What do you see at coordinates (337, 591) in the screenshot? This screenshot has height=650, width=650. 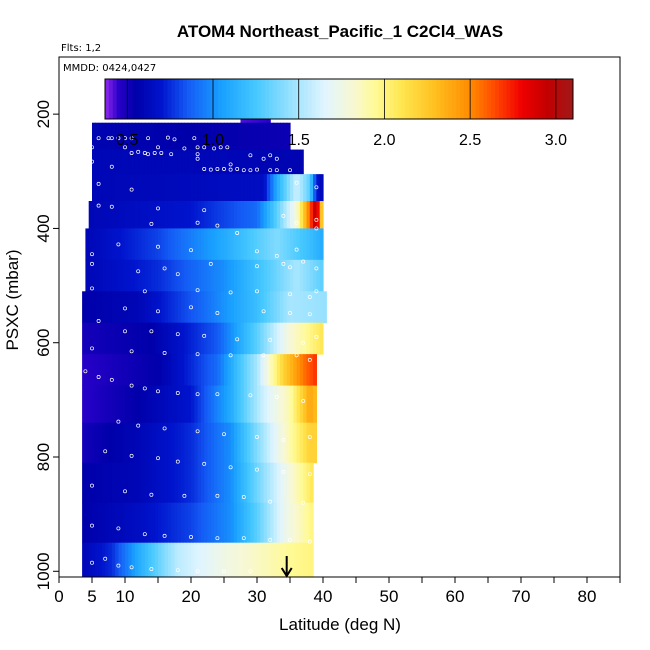 I see `x-axis: 0 5 10 20 30 40 50 60 70 80` at bounding box center [337, 591].